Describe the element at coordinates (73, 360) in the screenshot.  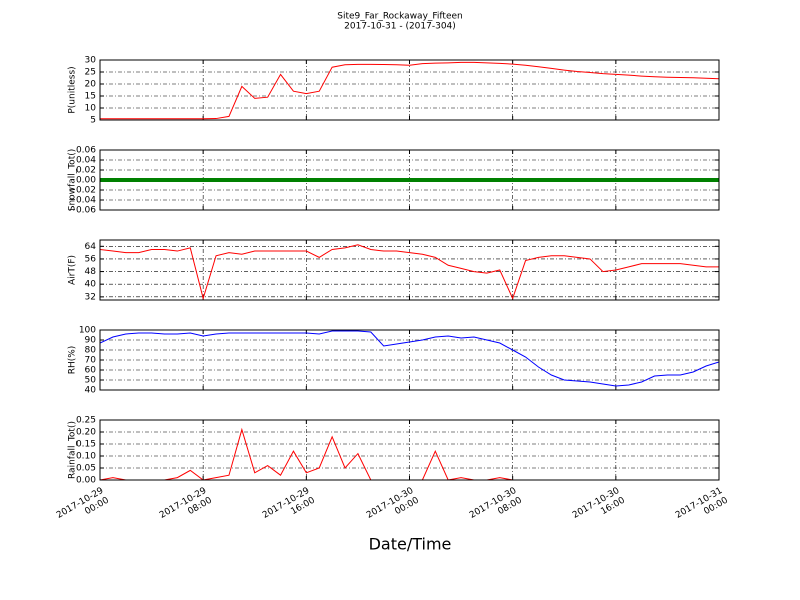
I see `y-axis-label: RH(%)` at that location.